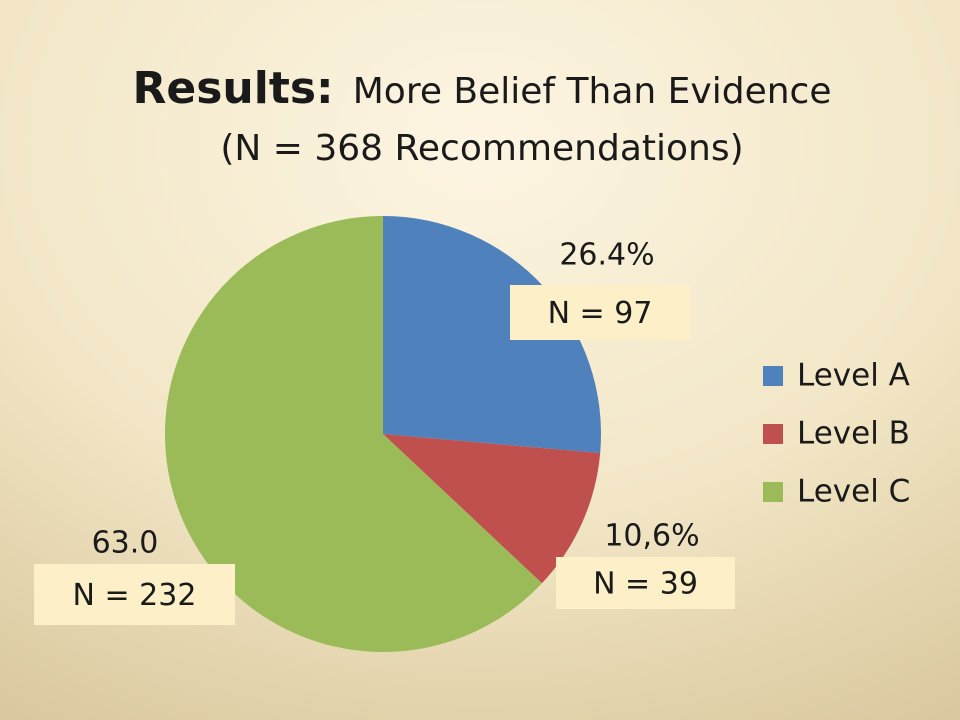 The image size is (960, 720). I want to click on value-label: 10,6%, so click(651, 536).